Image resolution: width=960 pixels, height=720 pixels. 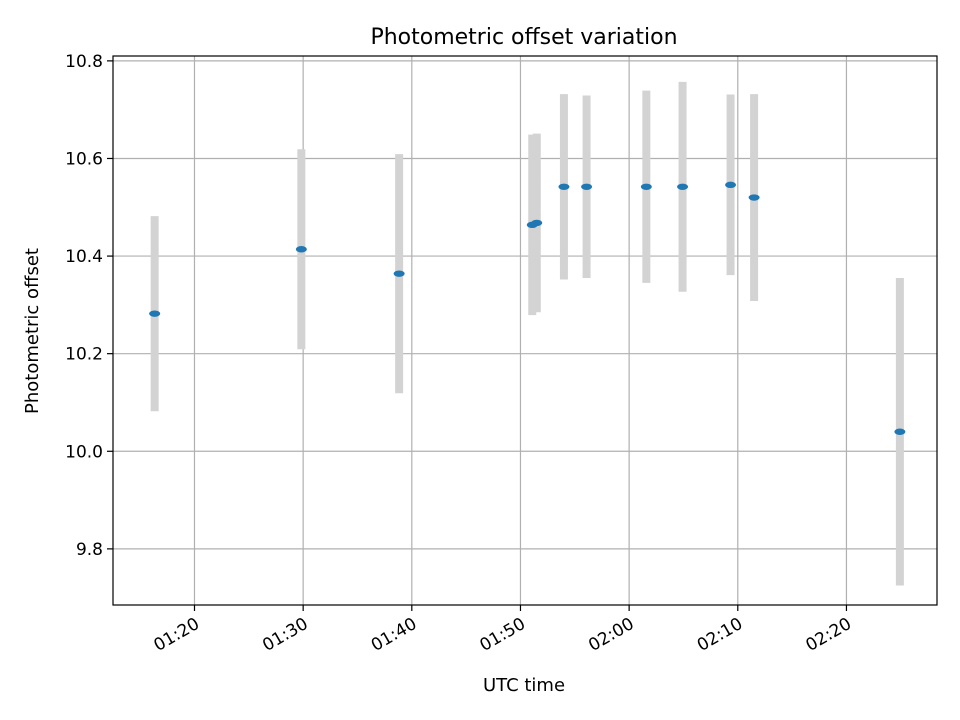 I want to click on x-tick-label: 01:50, so click(x=503, y=635).